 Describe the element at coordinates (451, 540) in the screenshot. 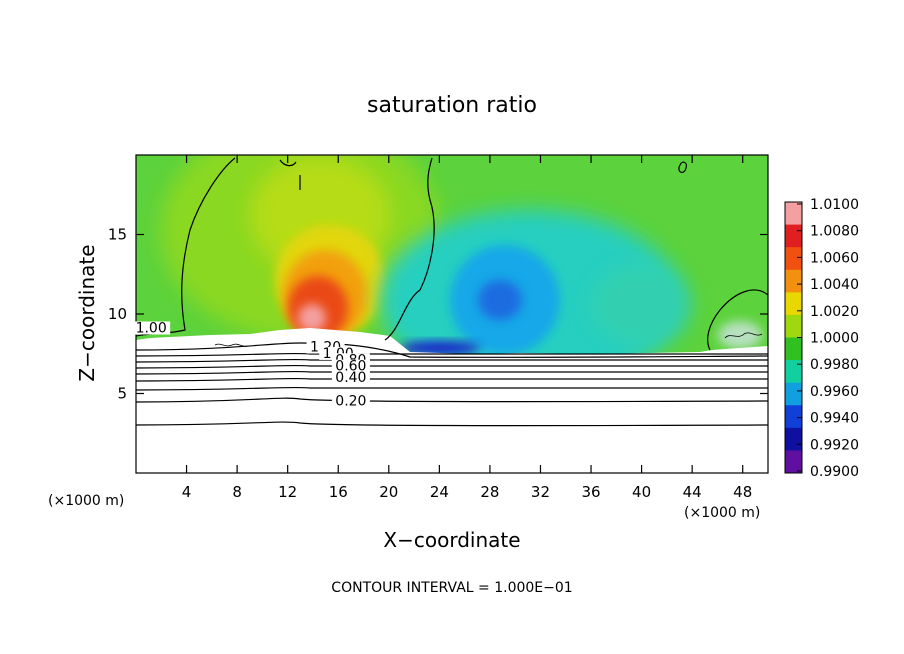

I see `x-axis-title: X−coordinate` at that location.